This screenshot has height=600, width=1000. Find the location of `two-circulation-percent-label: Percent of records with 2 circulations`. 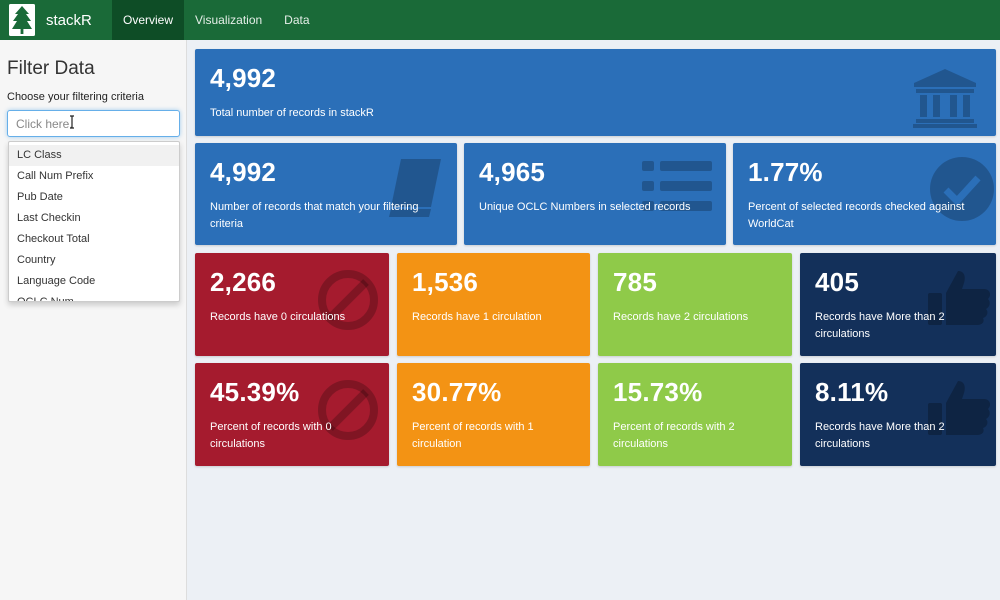

two-circulation-percent-label: Percent of records with 2 circulations is located at coordinates (674, 435).